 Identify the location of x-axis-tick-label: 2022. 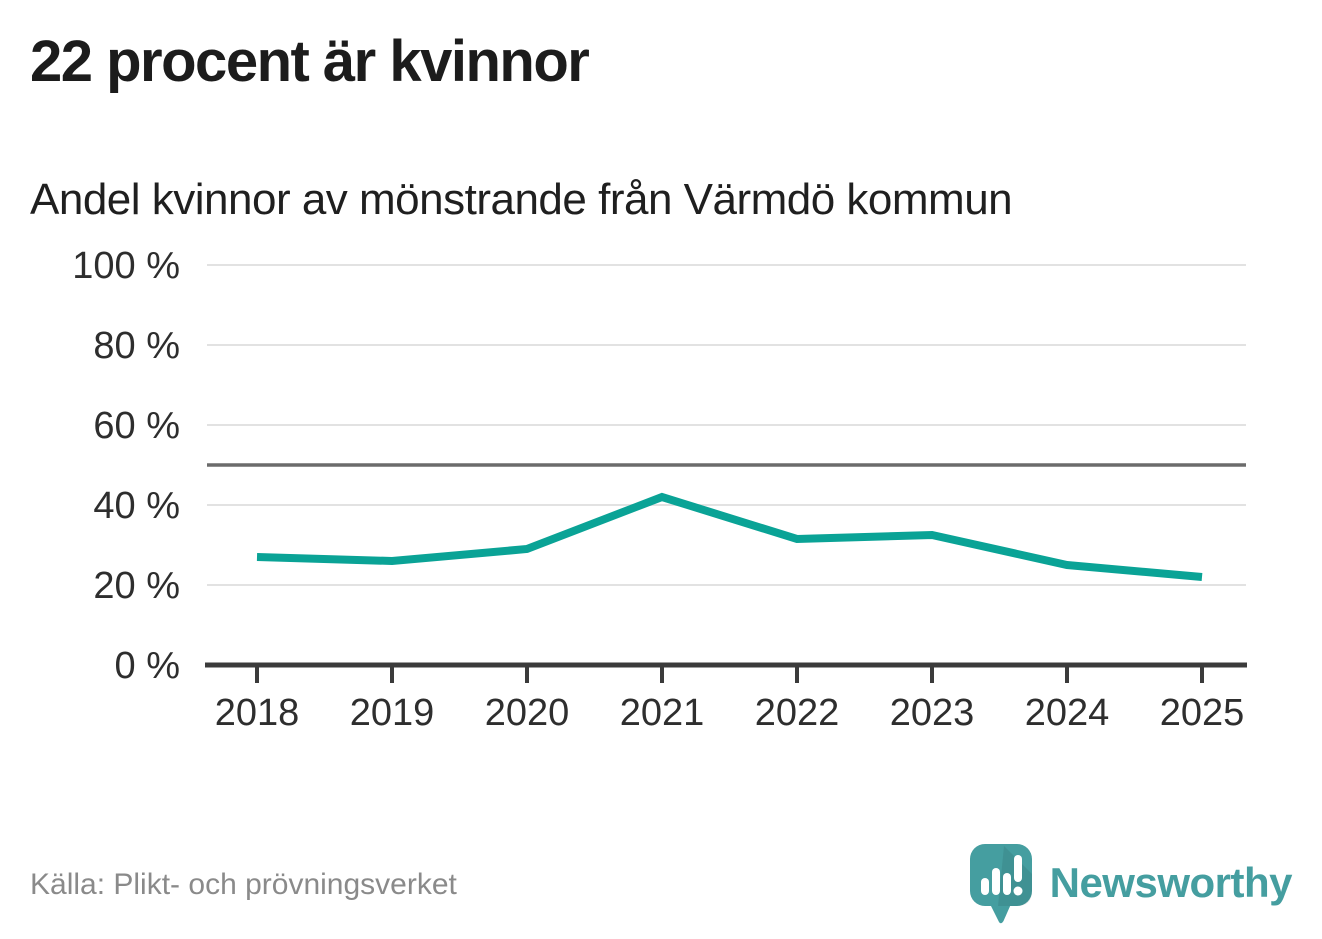
(797, 713).